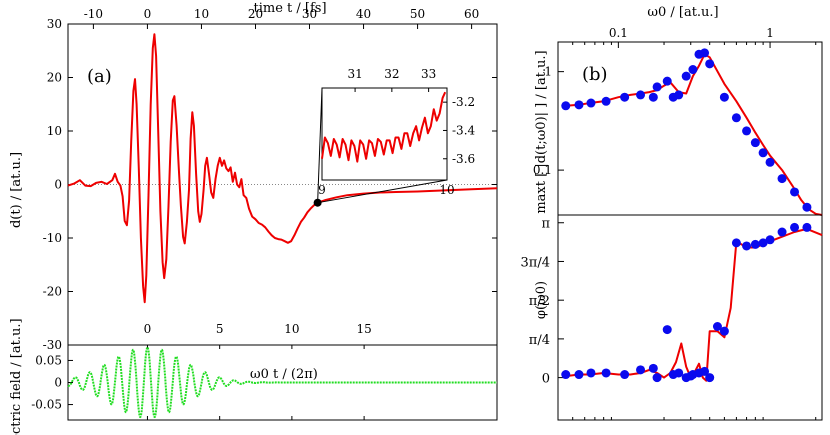 The width and height of the screenshot is (830, 435). Describe the element at coordinates (282, 382) in the screenshot. I see `field-line` at that location.